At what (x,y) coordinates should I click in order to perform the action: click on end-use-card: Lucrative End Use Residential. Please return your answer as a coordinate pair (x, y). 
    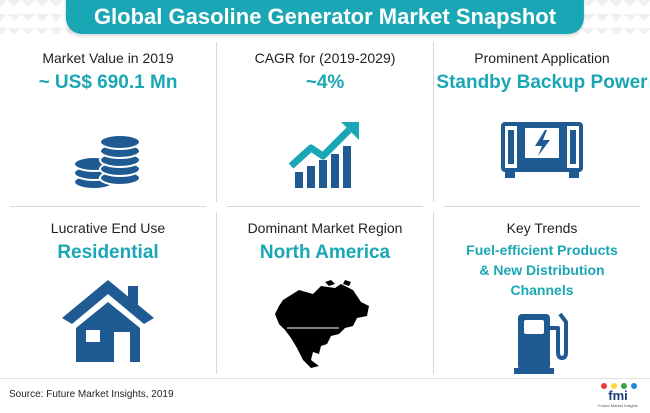
    Looking at the image, I should click on (108, 293).